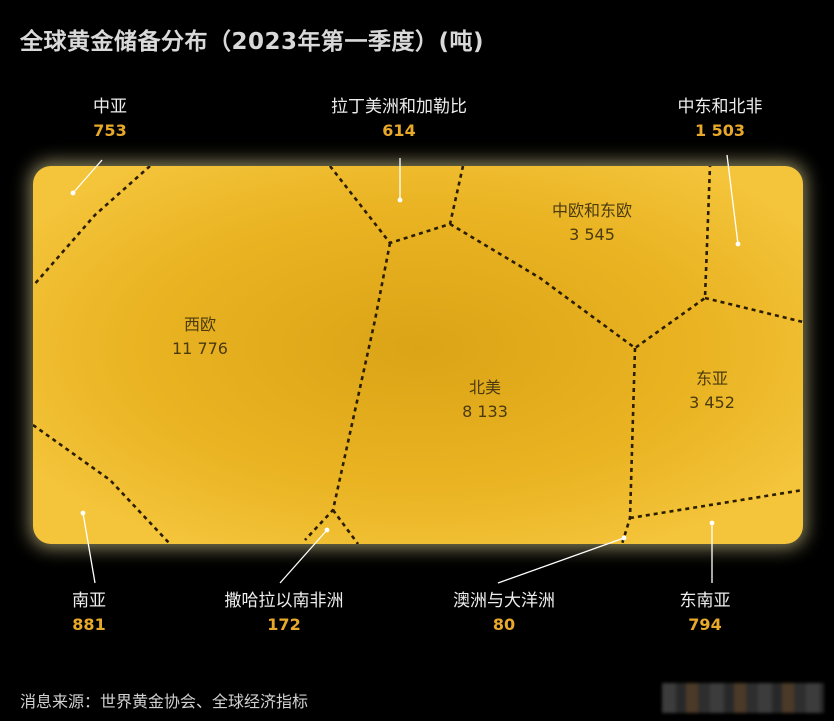 The image size is (834, 721). What do you see at coordinates (504, 624) in the screenshot?
I see `region-value-label: 80` at bounding box center [504, 624].